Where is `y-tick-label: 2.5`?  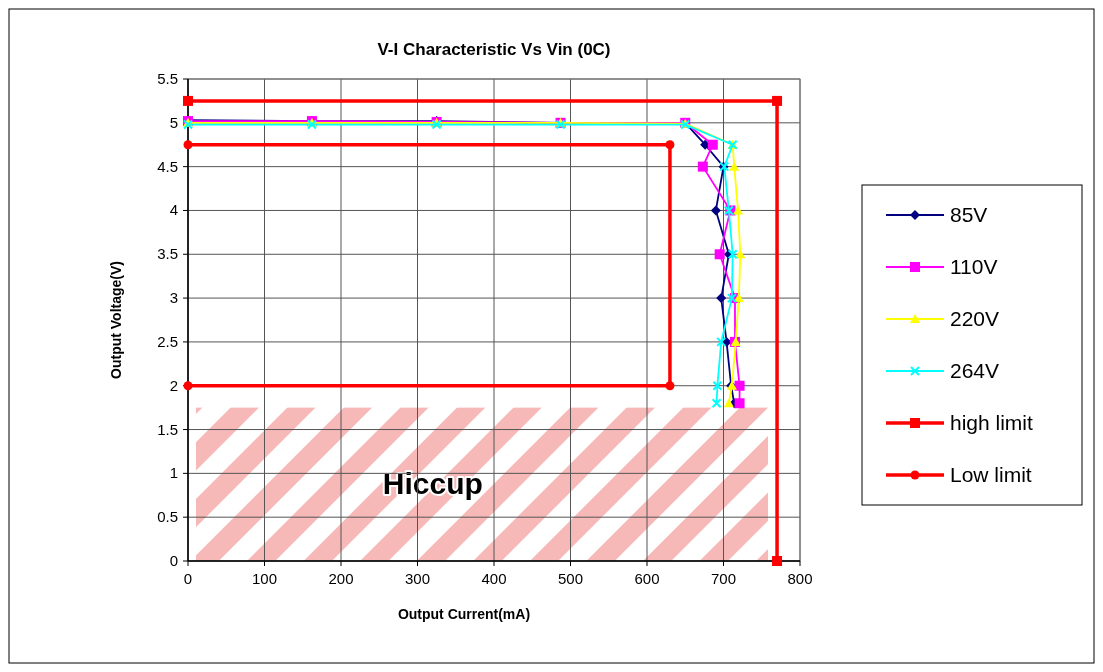 y-tick-label: 2.5 is located at coordinates (167, 341).